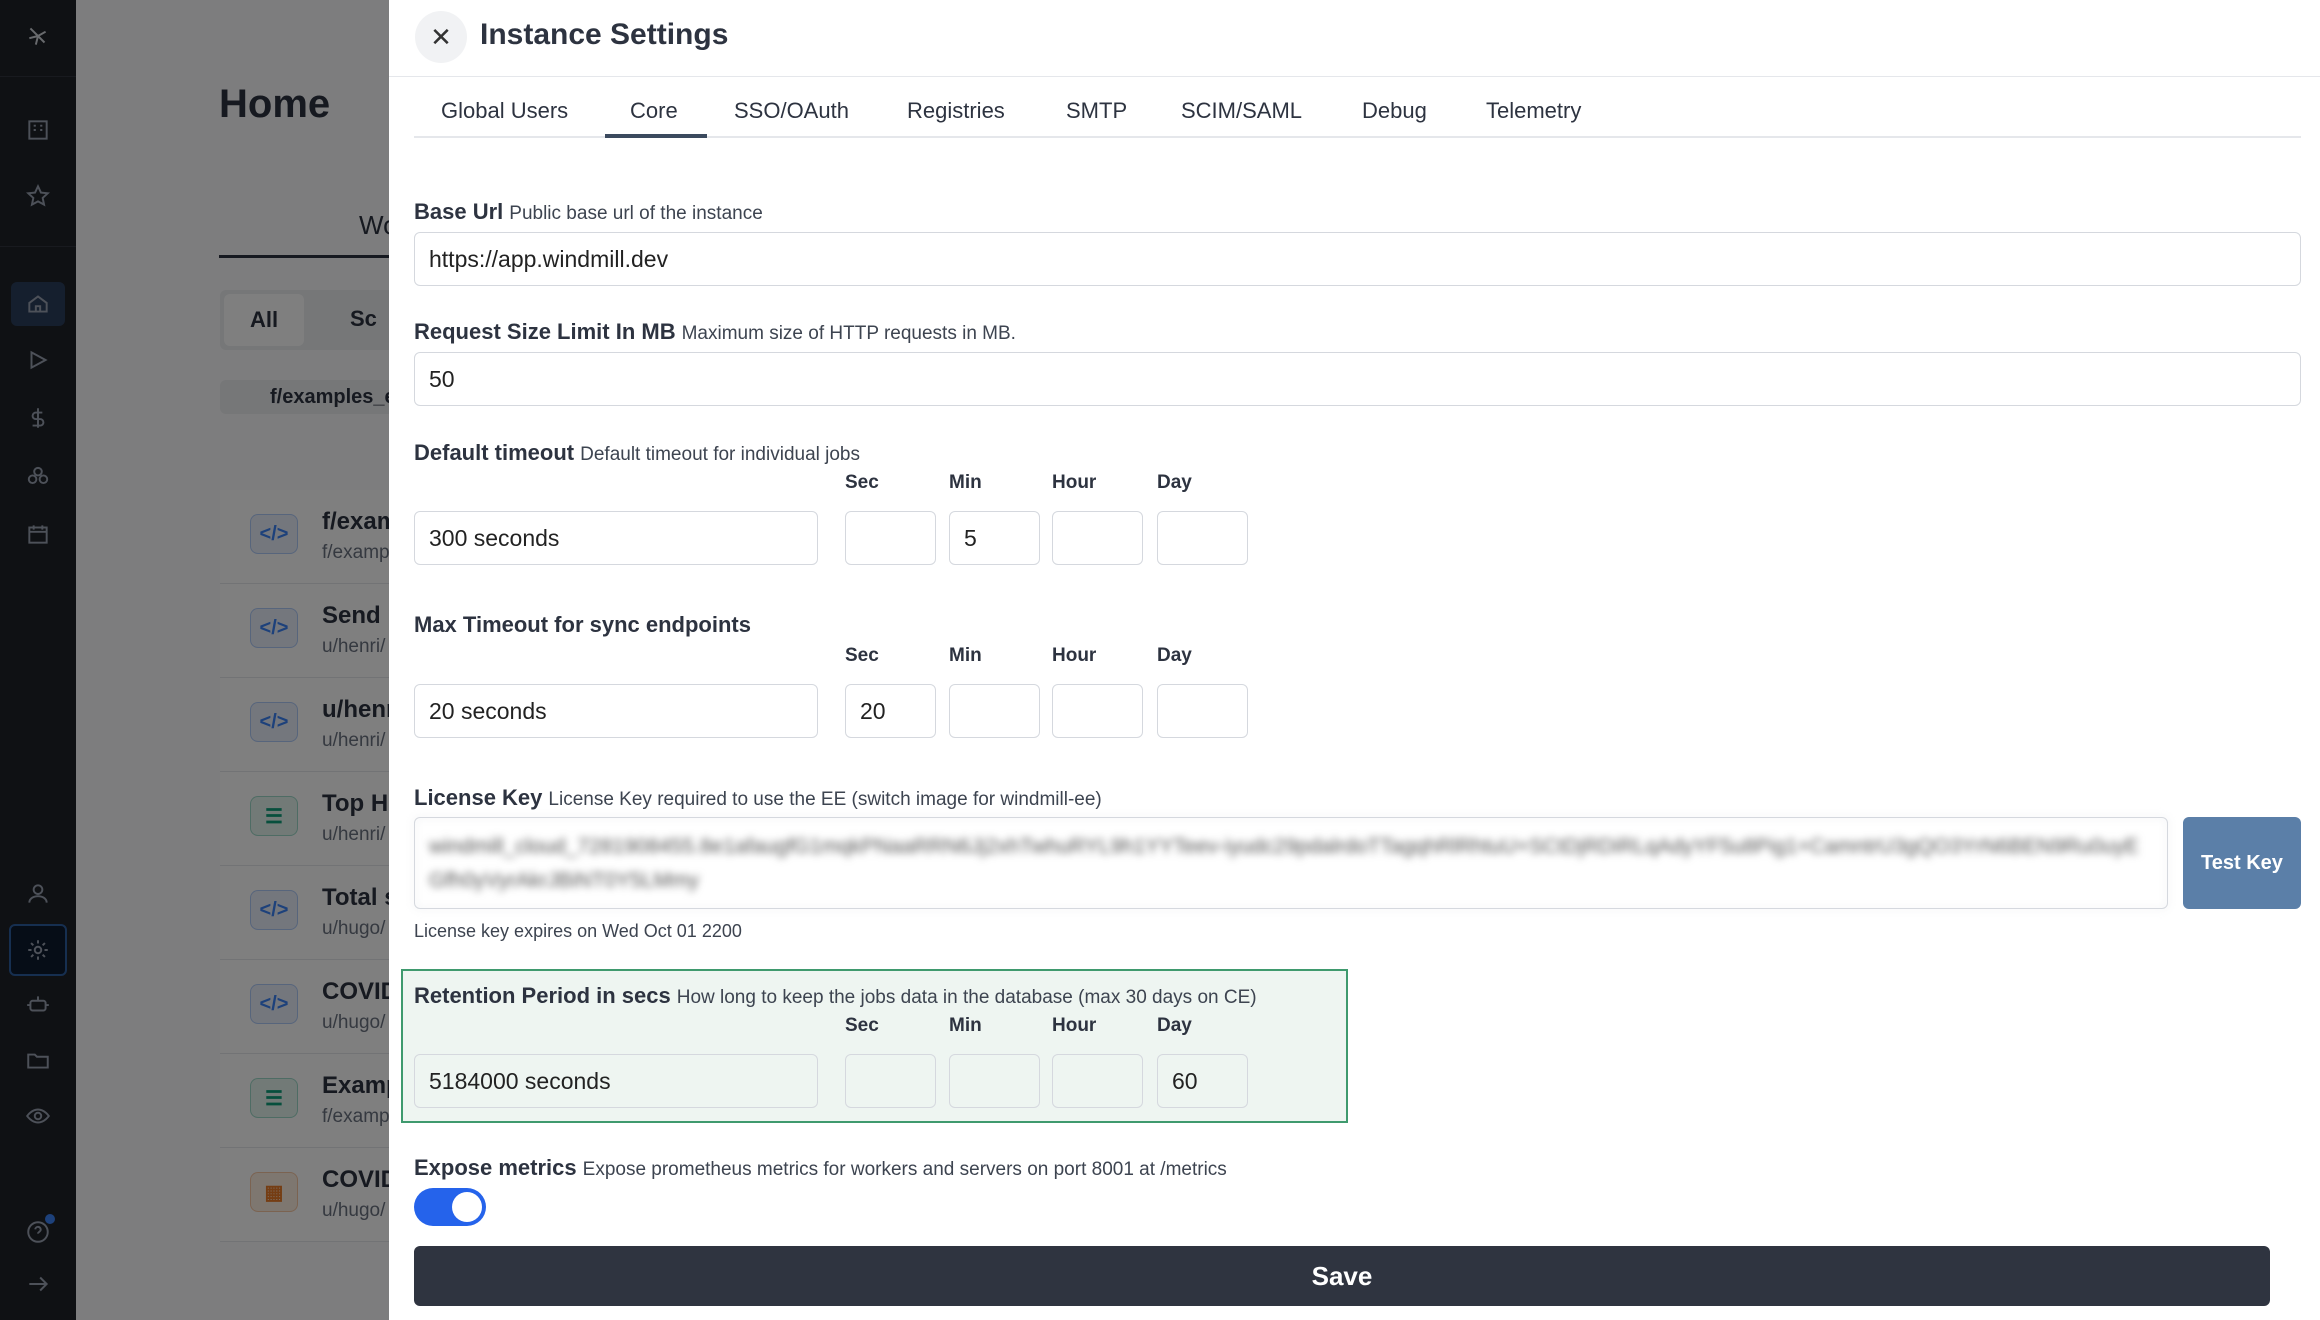  Describe the element at coordinates (956, 110) in the screenshot. I see `tab-registries: Registries` at that location.